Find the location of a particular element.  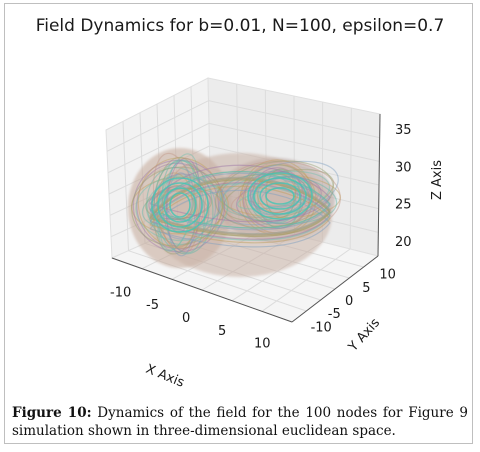

caption-label: Figure 10: is located at coordinates (52, 413).